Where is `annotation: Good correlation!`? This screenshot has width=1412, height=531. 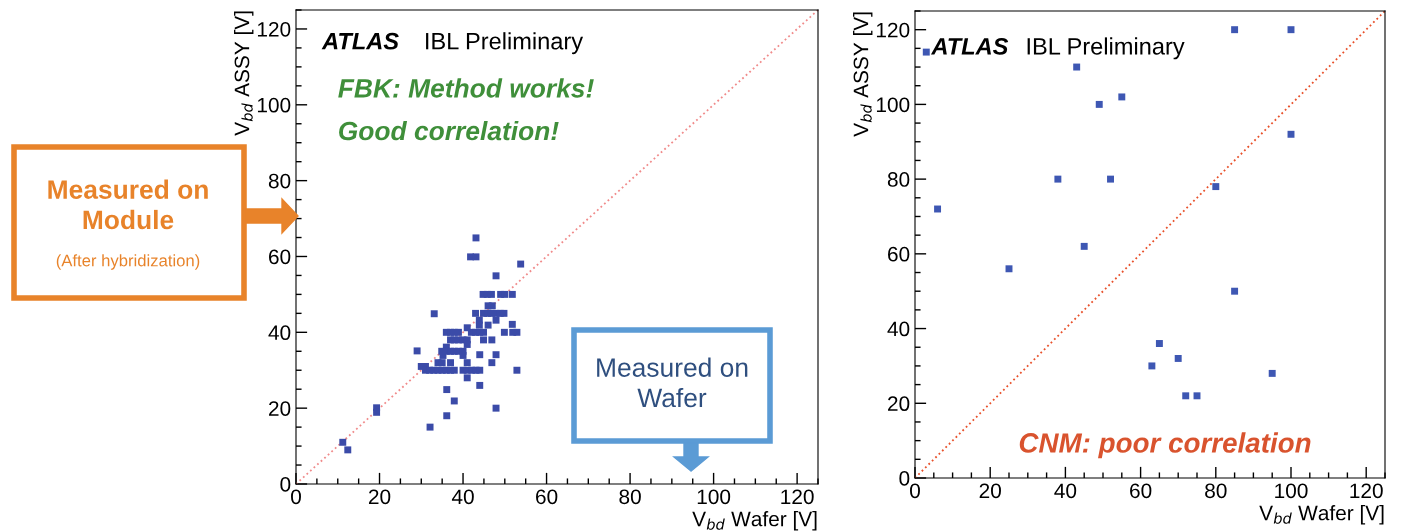 annotation: Good correlation! is located at coordinates (449, 130).